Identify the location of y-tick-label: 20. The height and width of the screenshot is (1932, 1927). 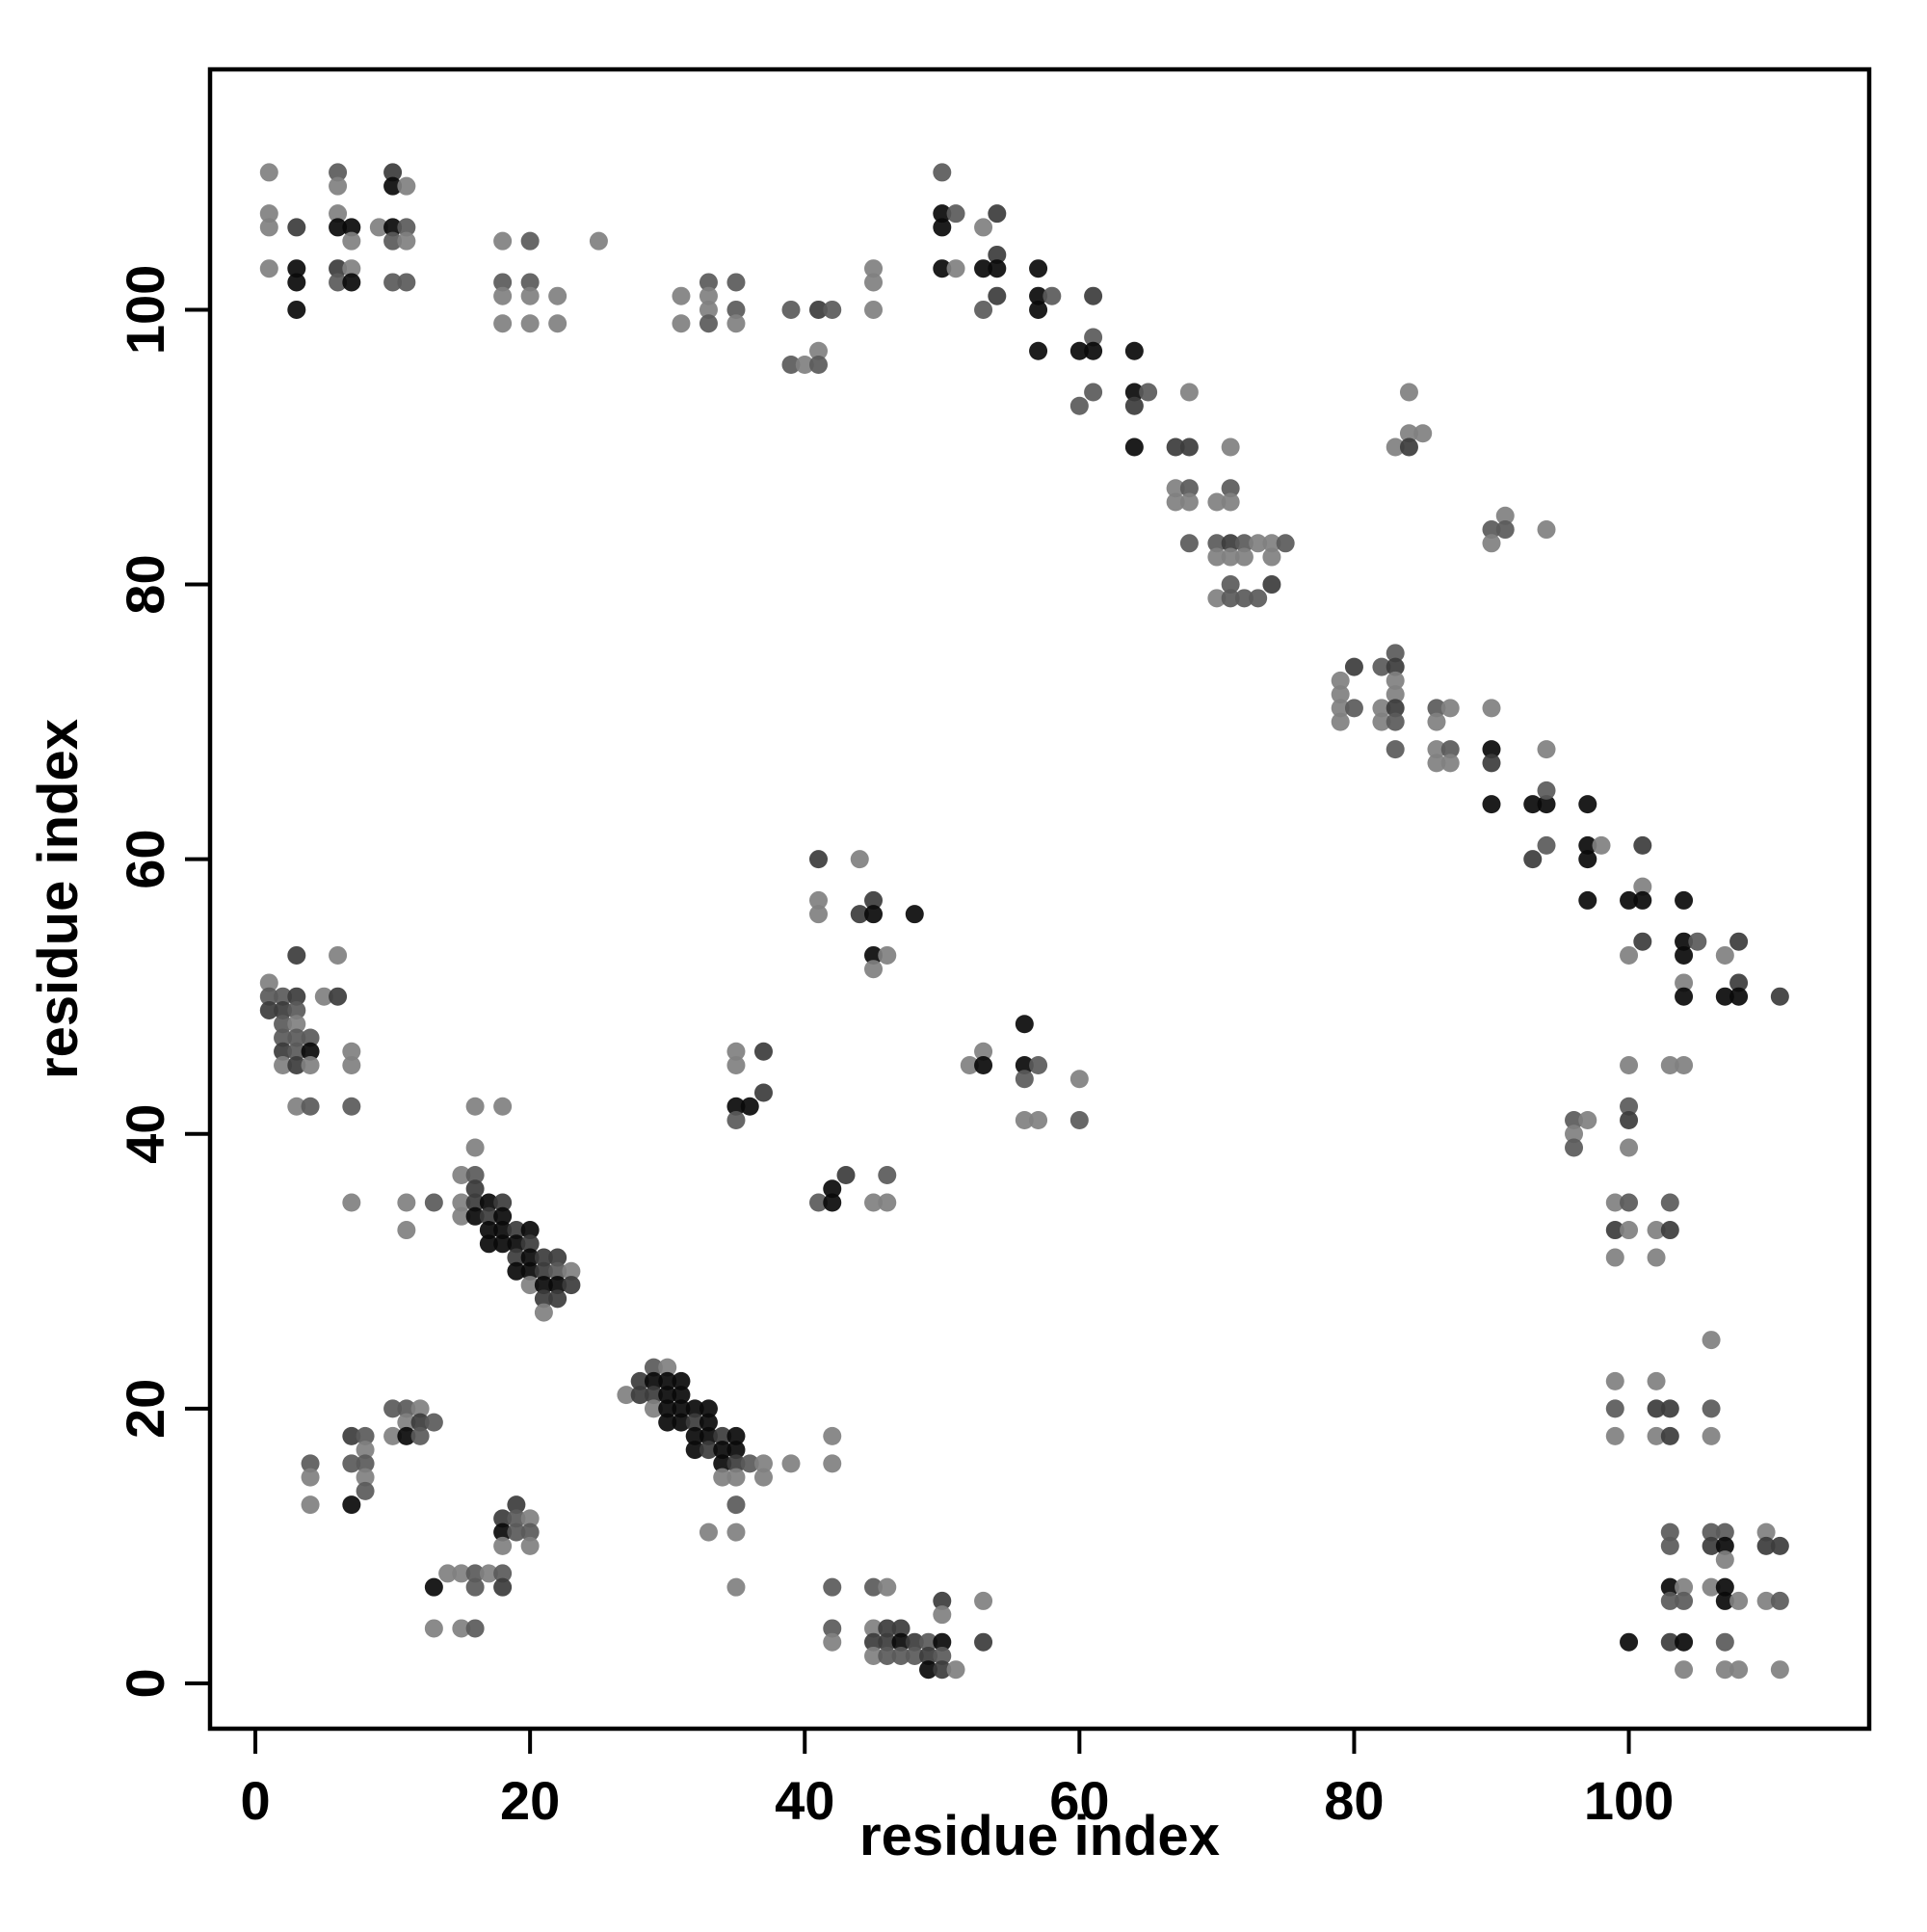
(145, 1409).